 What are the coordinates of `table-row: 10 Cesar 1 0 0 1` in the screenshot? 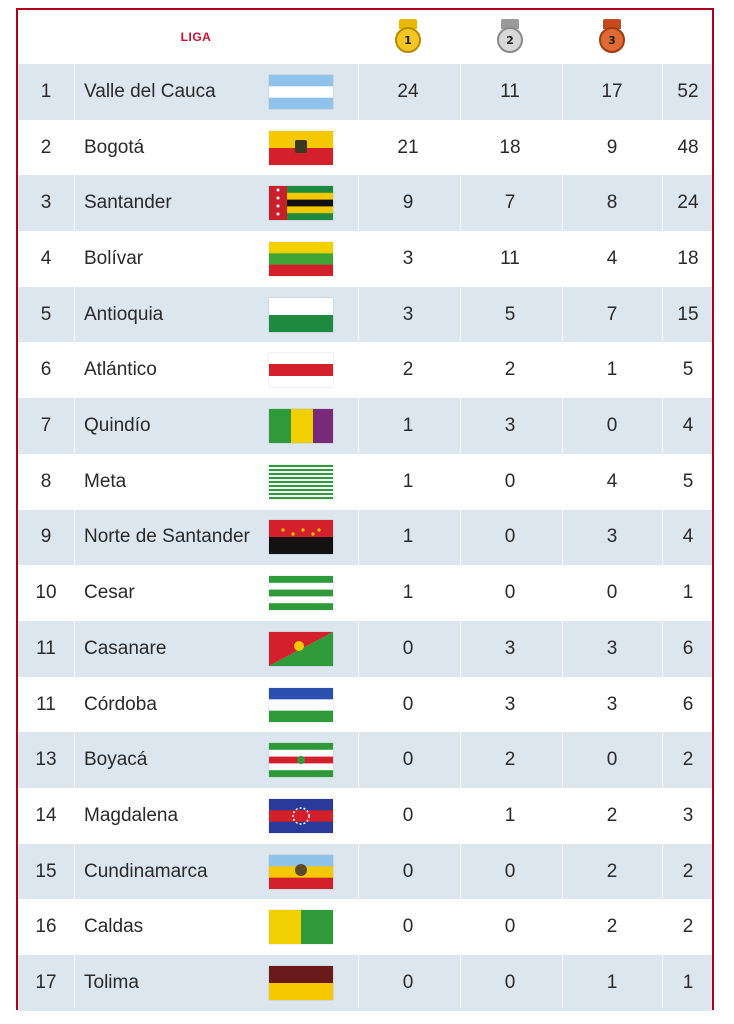 It's located at (365, 593).